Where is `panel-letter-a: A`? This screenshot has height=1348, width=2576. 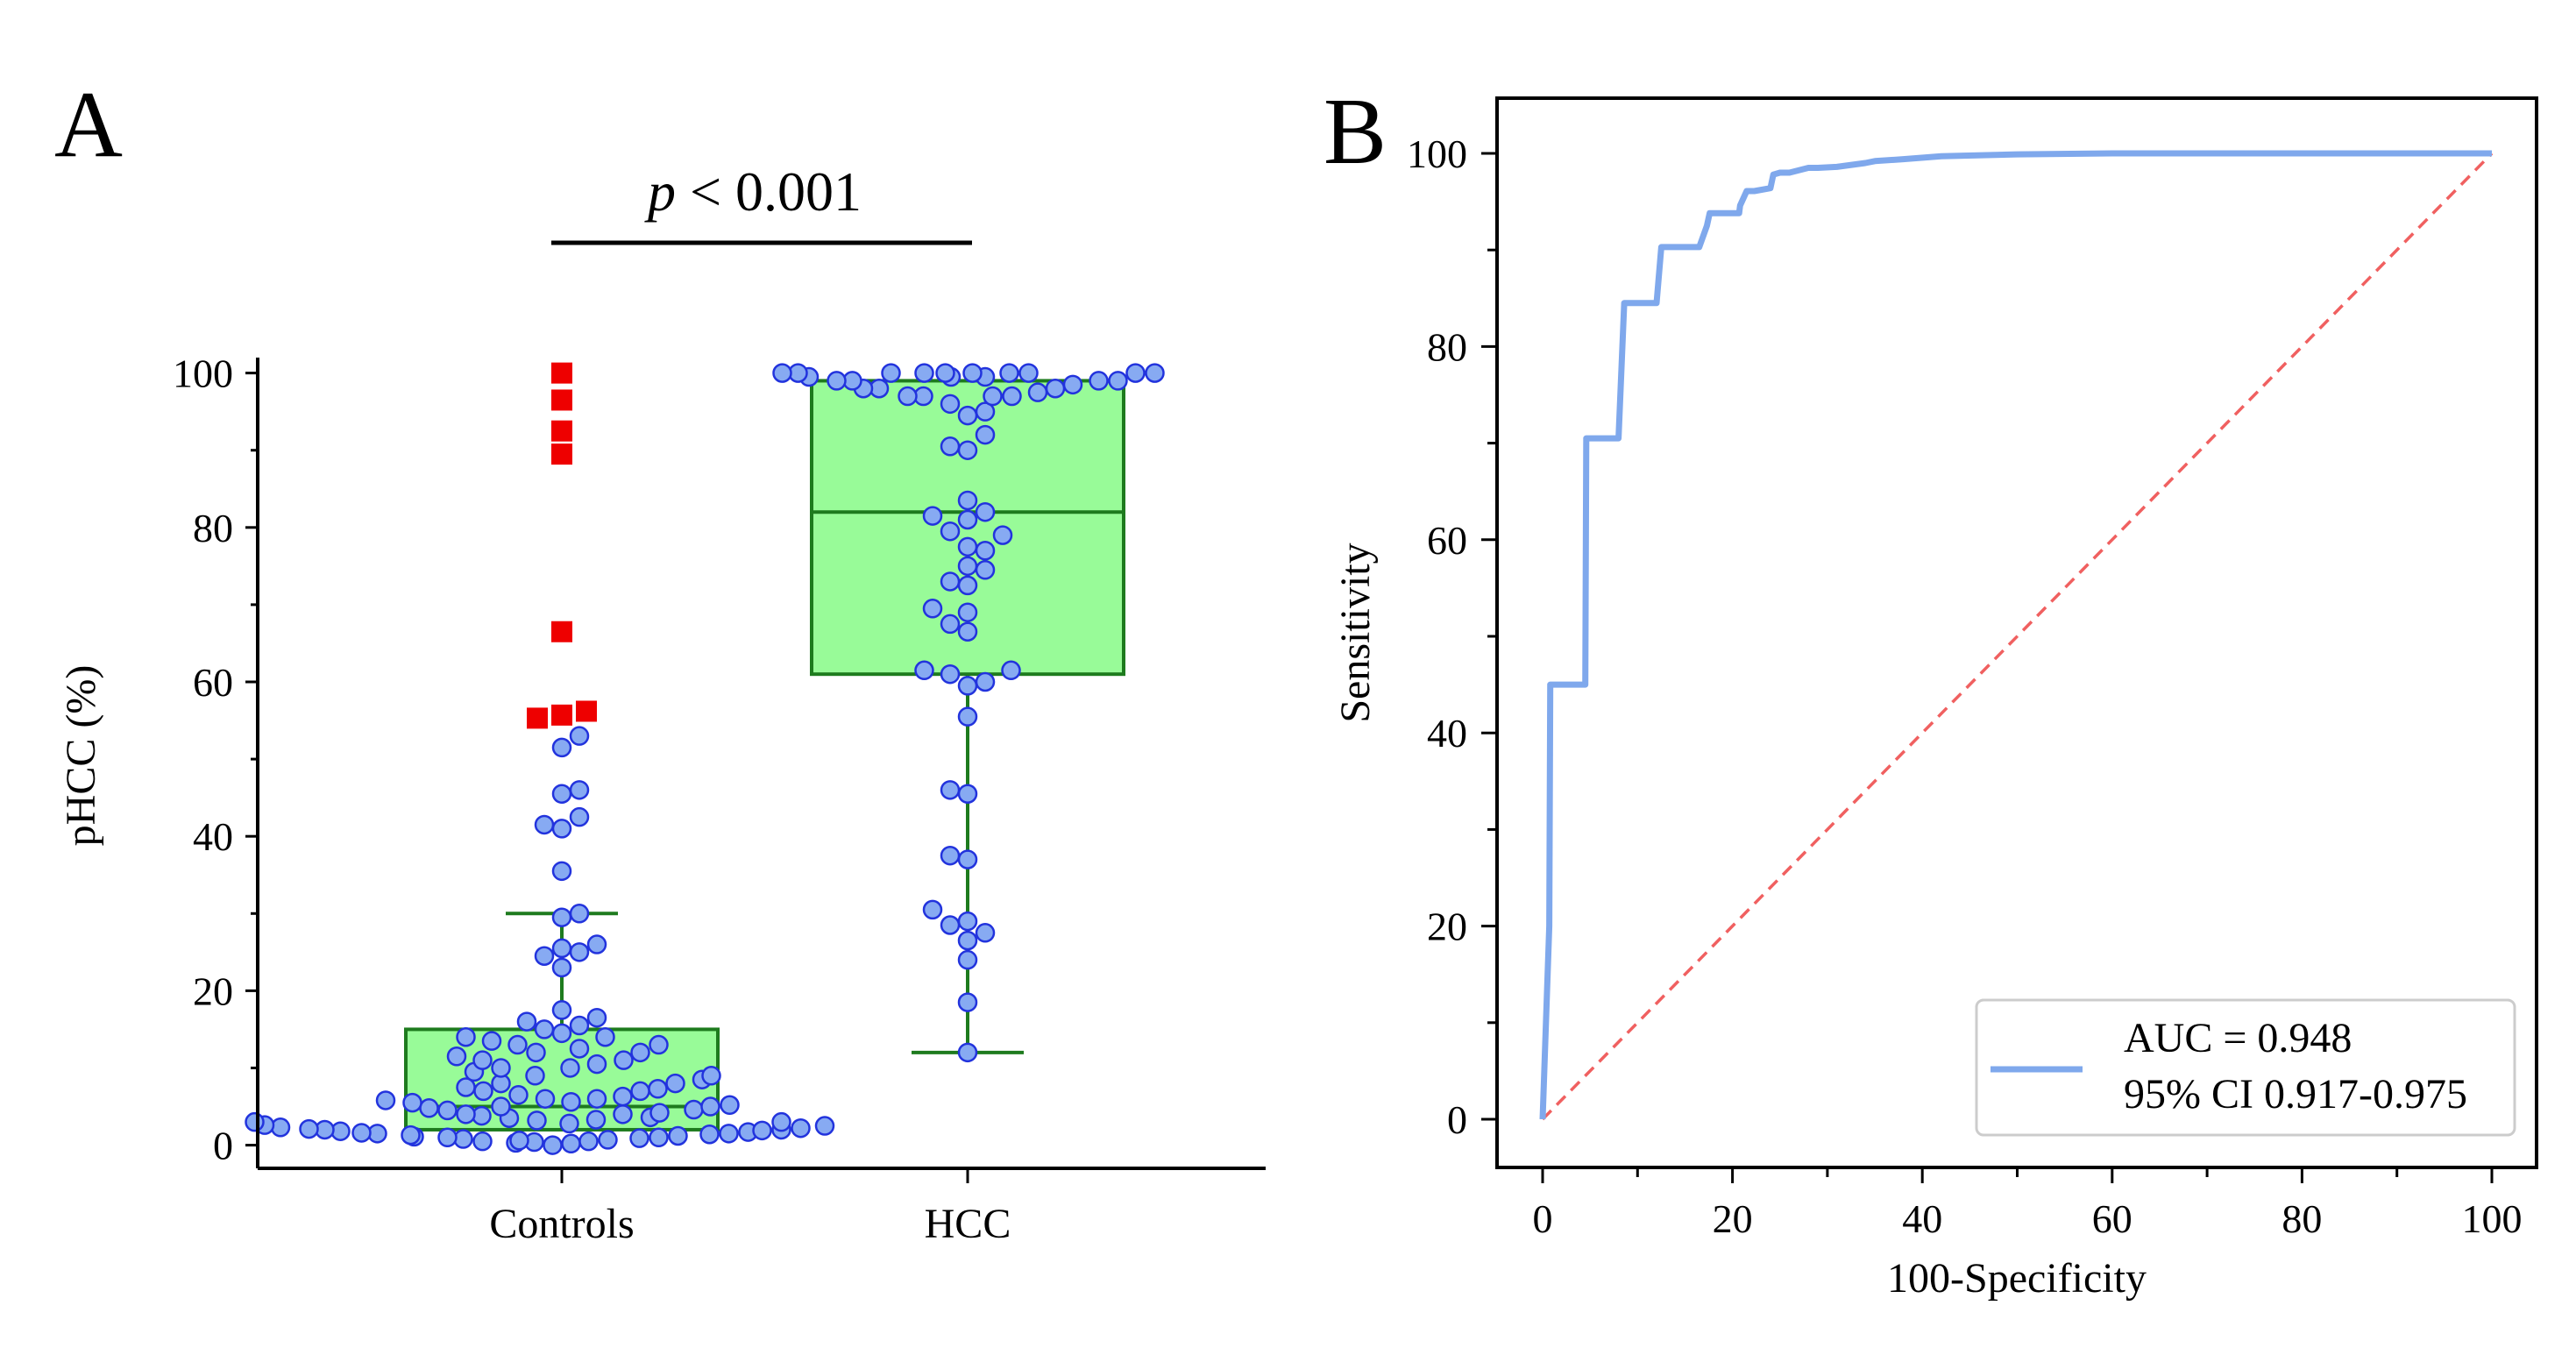 panel-letter-a: A is located at coordinates (89, 125).